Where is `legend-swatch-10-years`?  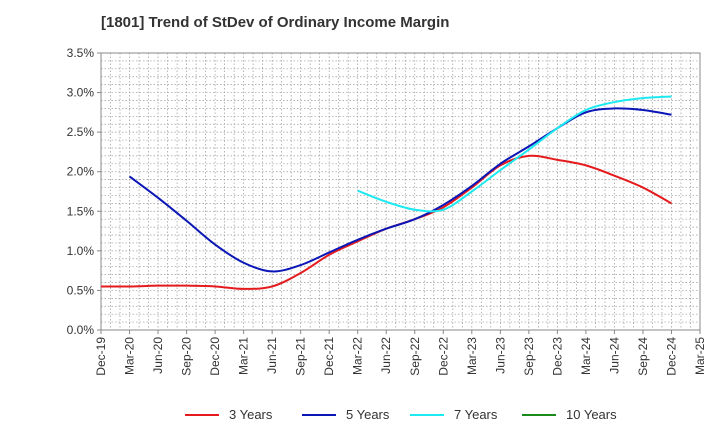 legend-swatch-10-years is located at coordinates (539, 415).